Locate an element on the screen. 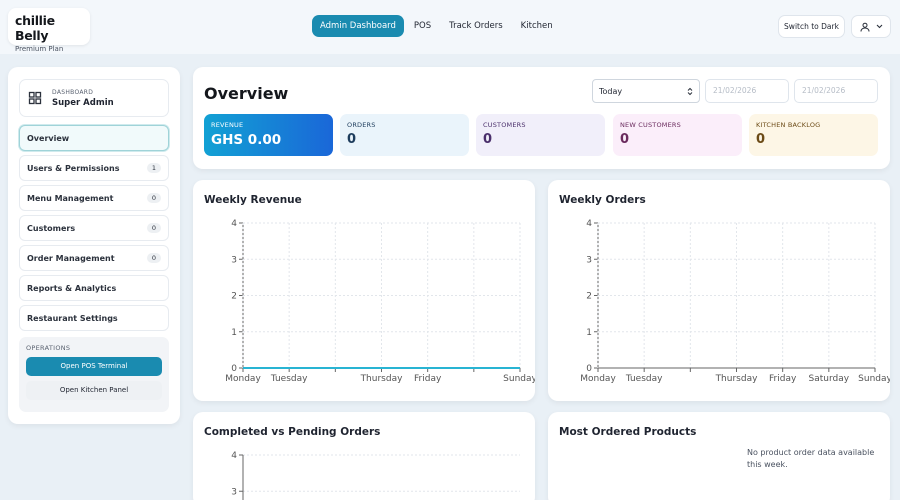 Image resolution: width=900 pixels, height=500 pixels. sidebar-item-menu-management: Menu Management 0 is located at coordinates (94, 198).